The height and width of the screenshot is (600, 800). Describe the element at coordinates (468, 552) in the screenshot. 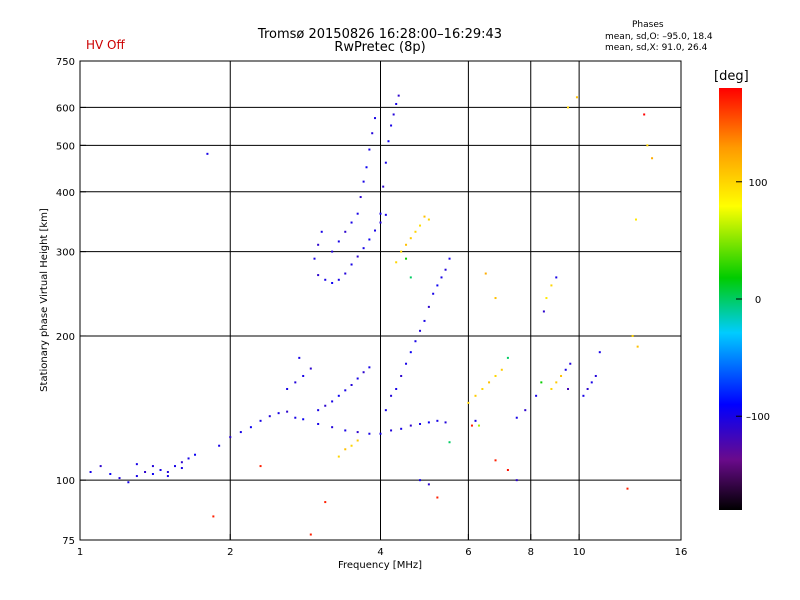

I see `x-tick-label: 6` at that location.